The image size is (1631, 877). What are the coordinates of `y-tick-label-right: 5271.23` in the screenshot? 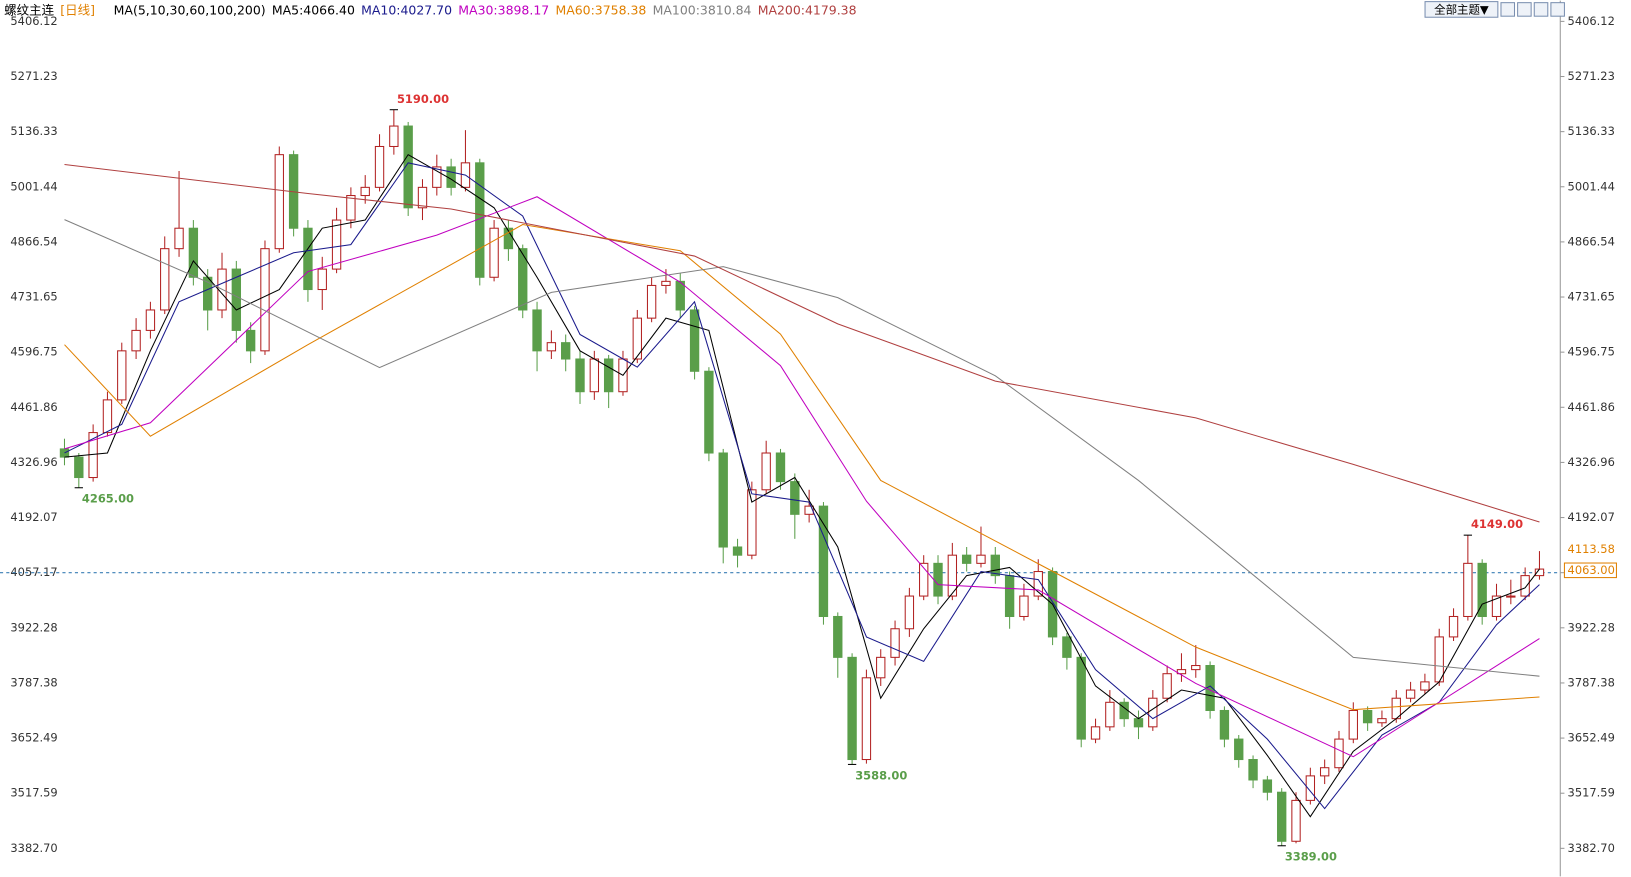 It's located at (1591, 76).